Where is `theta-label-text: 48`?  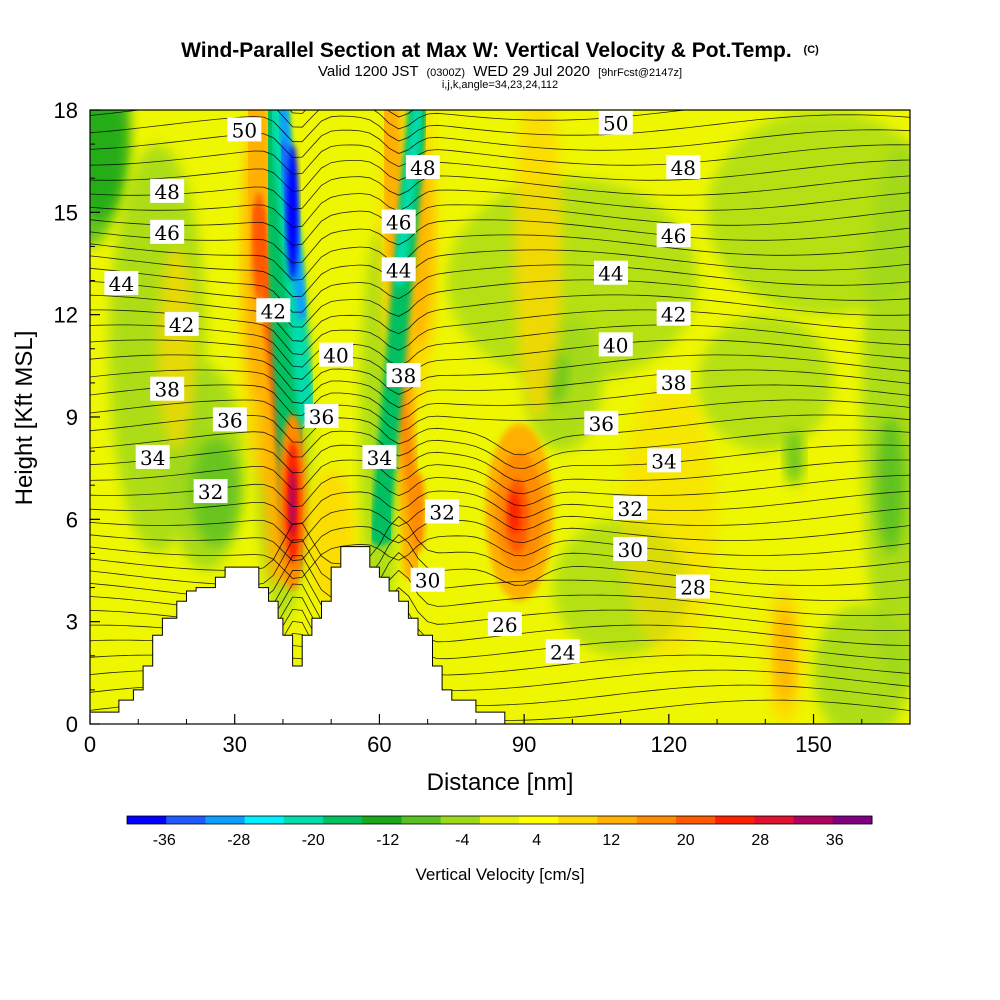 theta-label-text: 48 is located at coordinates (422, 168).